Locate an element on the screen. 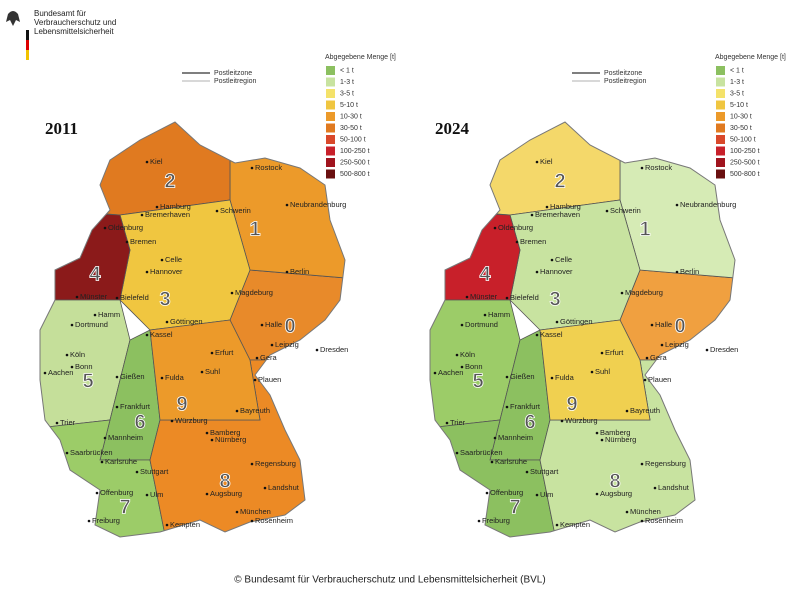 The height and width of the screenshot is (592, 800). city-label: Hamburg is located at coordinates (175, 206).